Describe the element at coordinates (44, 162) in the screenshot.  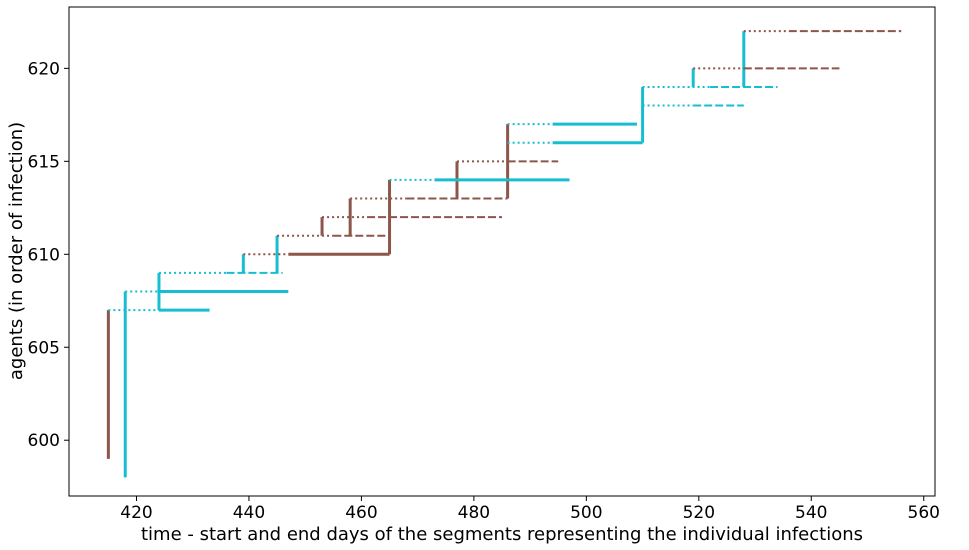
I see `y-tick-label-615: 615` at that location.